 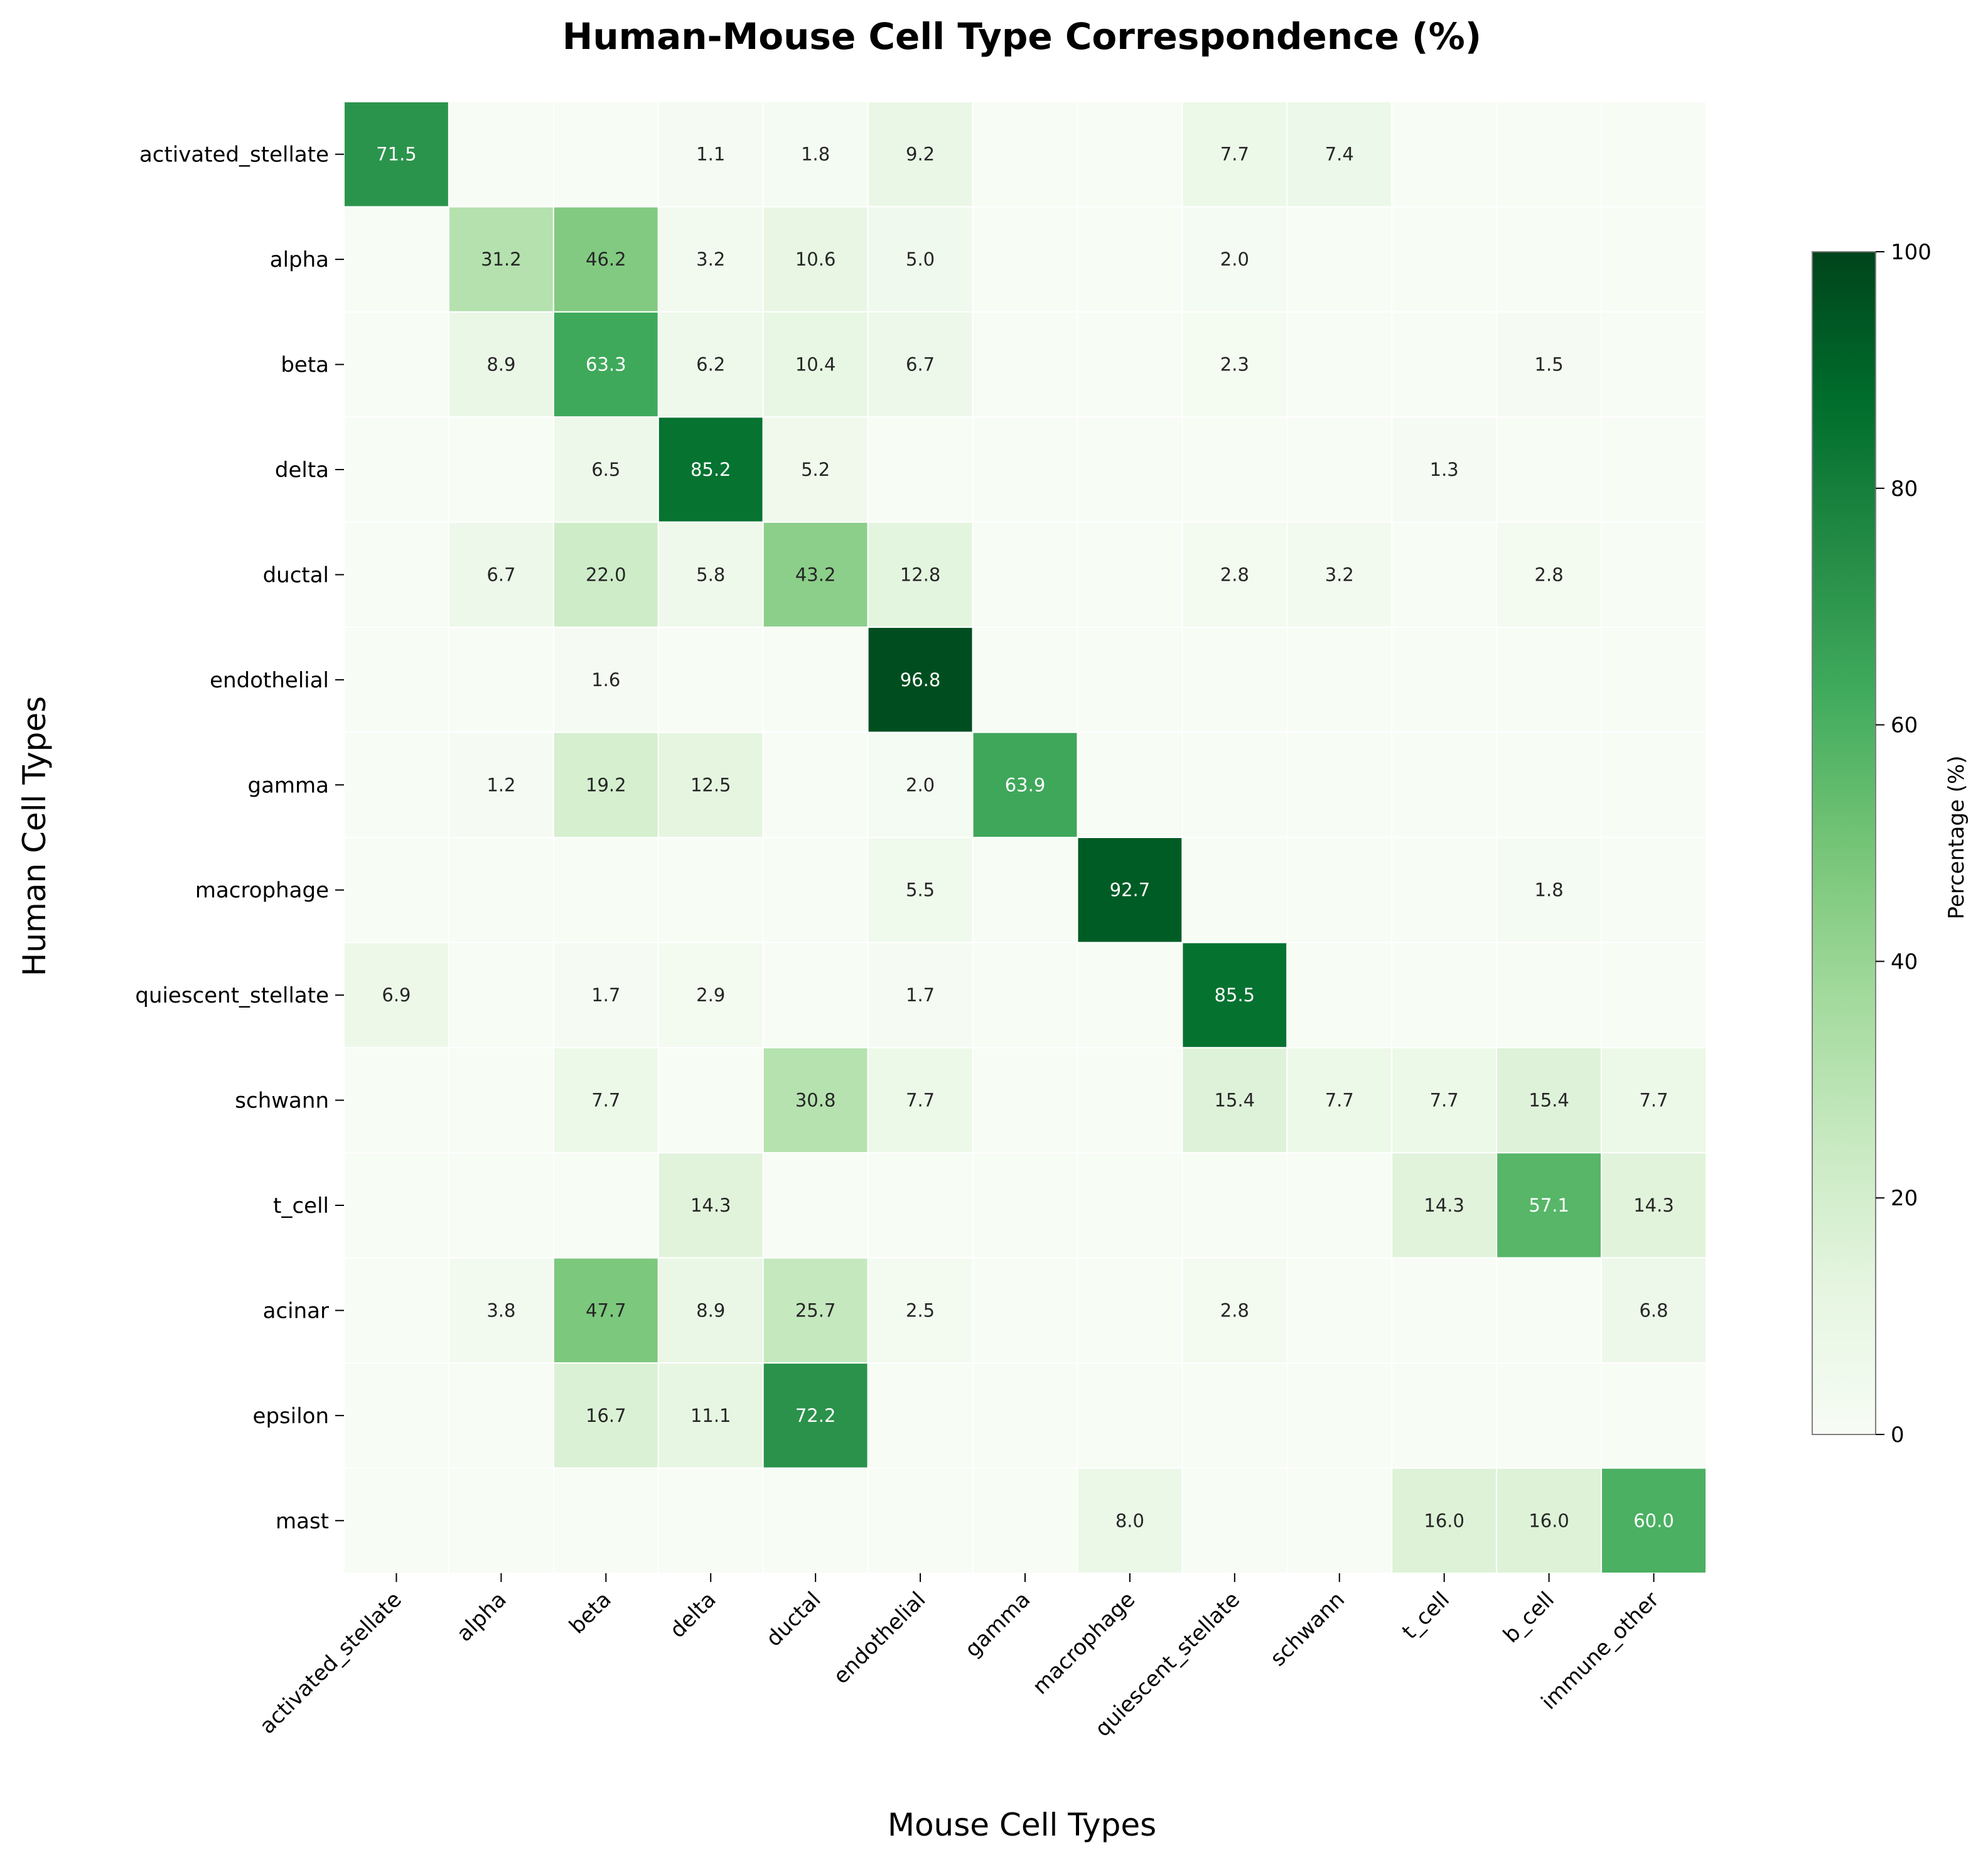 What do you see at coordinates (482, 1617) in the screenshot?
I see `x-tick-label: alpha` at bounding box center [482, 1617].